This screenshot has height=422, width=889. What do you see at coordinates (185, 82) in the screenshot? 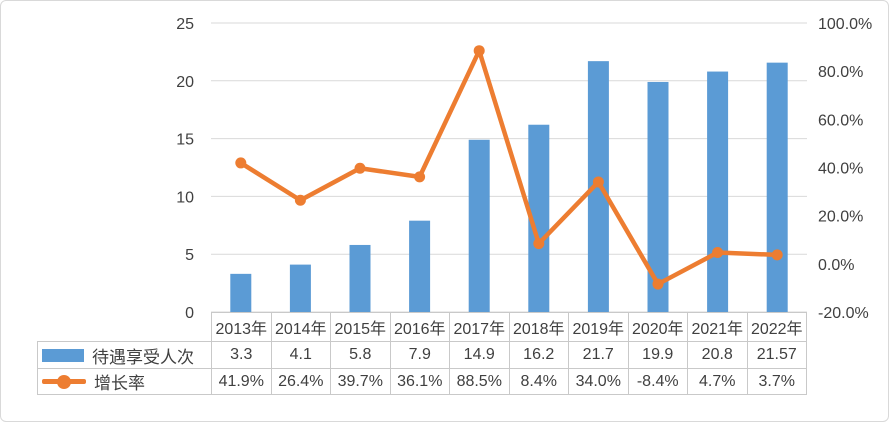
I see `left-axis-tick: 20` at bounding box center [185, 82].